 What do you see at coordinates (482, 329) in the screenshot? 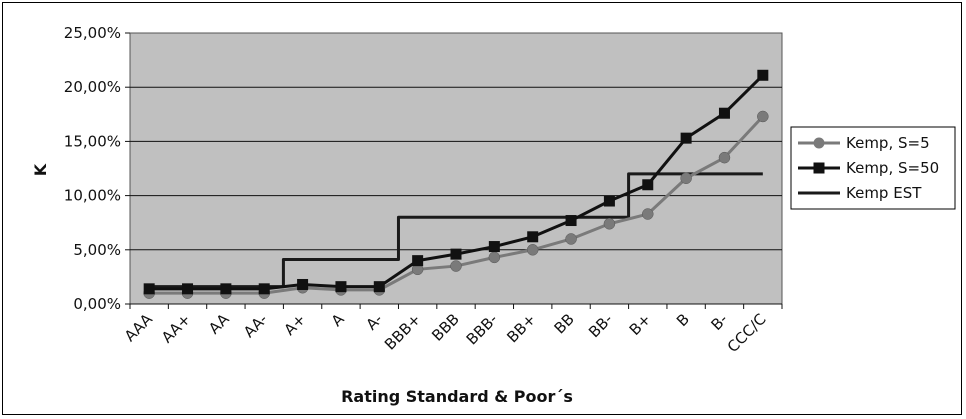
I see `x-tick-label: BBB-` at bounding box center [482, 329].